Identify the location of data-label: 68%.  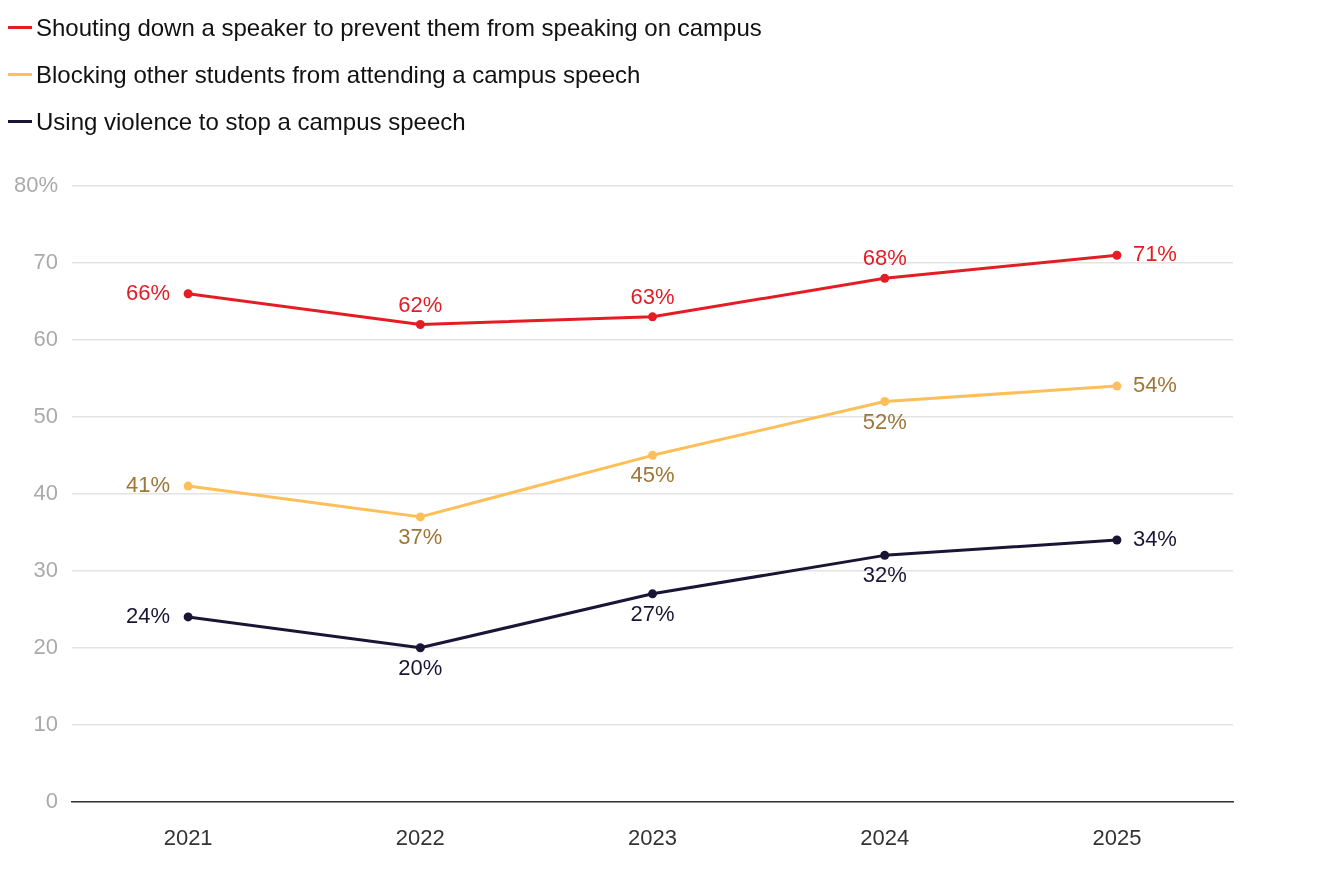
(884, 258).